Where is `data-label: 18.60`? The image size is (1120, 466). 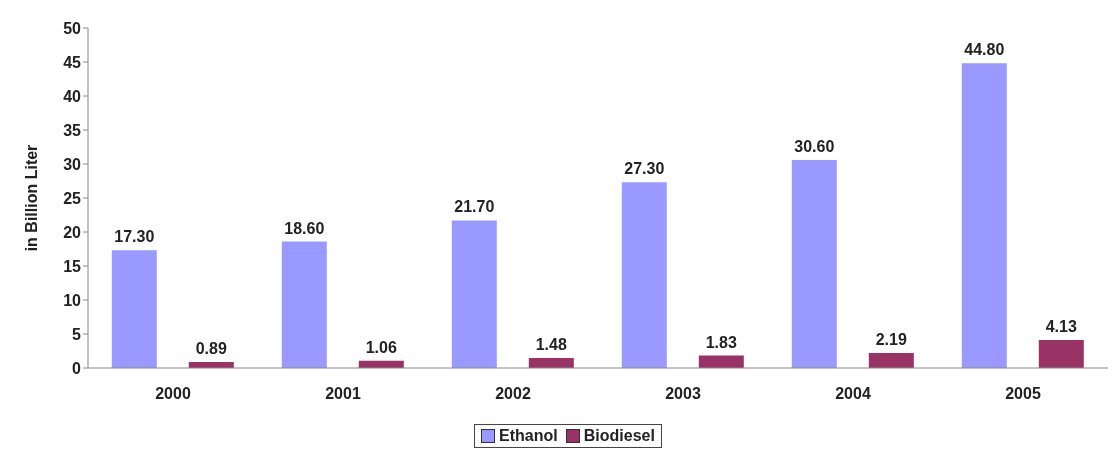 data-label: 18.60 is located at coordinates (304, 228).